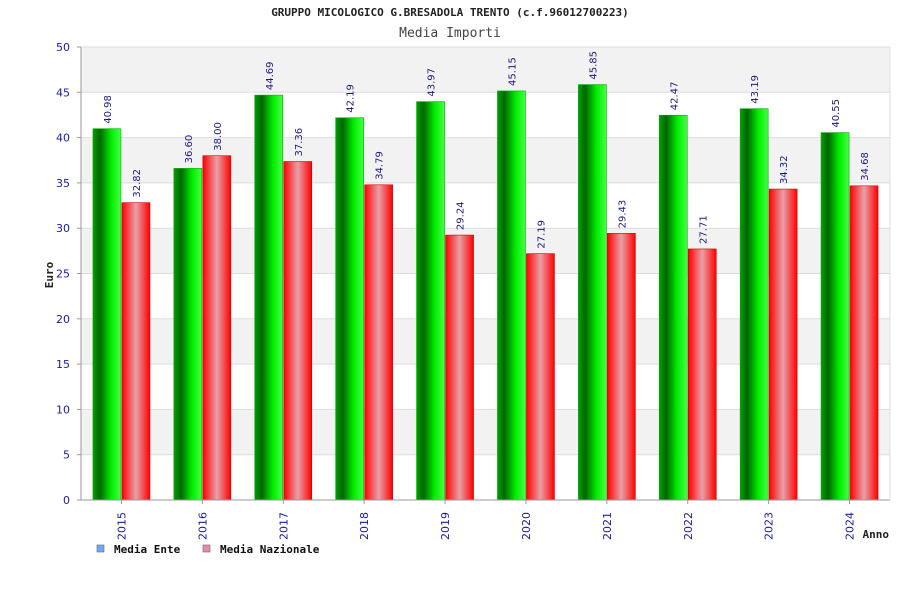 The width and height of the screenshot is (900, 600). Describe the element at coordinates (218, 136) in the screenshot. I see `data-label: 38.00` at that location.